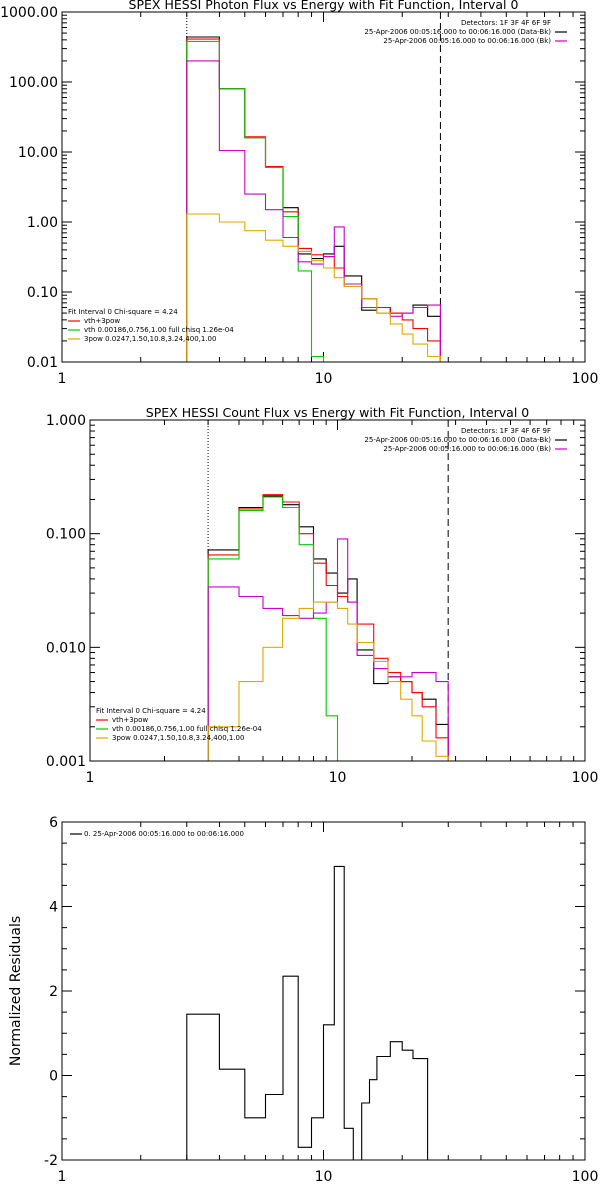 The width and height of the screenshot is (600, 1200). I want to click on y-tick-label: 4, so click(53, 908).